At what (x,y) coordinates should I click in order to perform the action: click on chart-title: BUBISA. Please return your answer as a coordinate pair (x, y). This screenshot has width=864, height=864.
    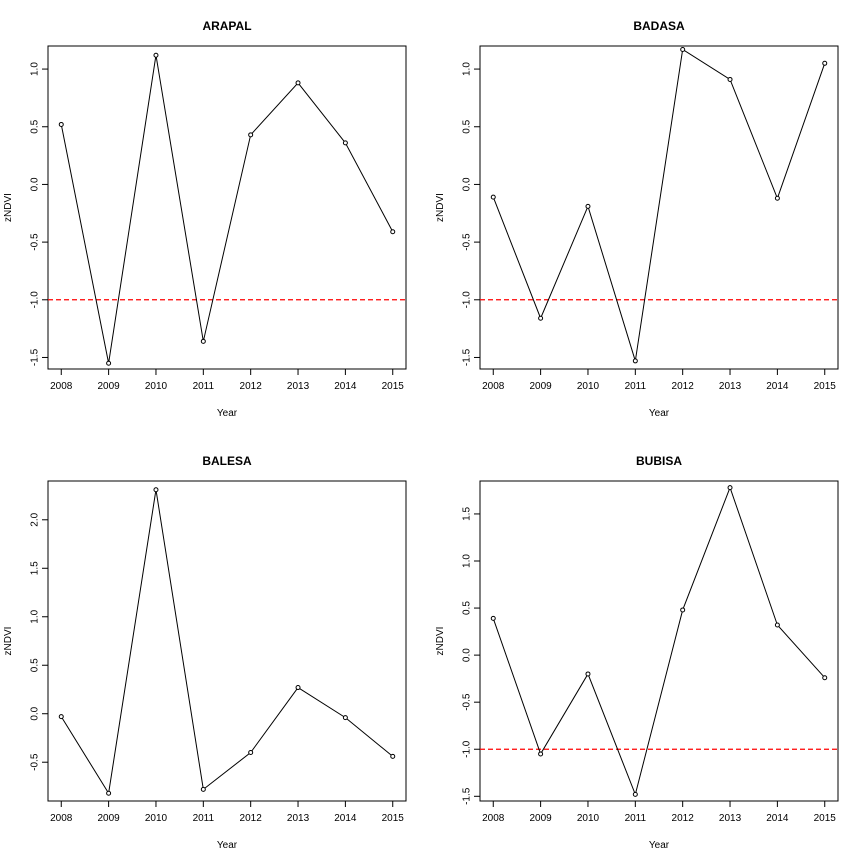
    Looking at the image, I should click on (659, 461).